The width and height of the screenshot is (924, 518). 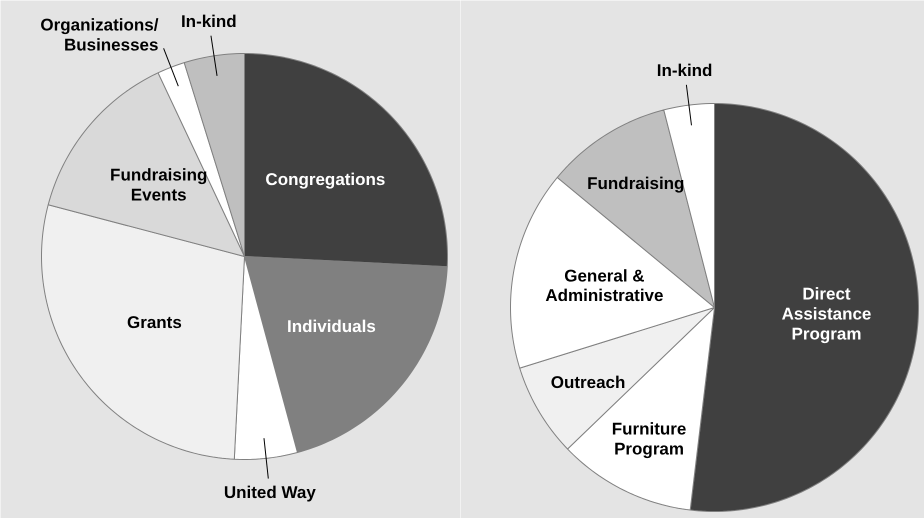 What do you see at coordinates (635, 183) in the screenshot?
I see `slice-label: Fundraising` at bounding box center [635, 183].